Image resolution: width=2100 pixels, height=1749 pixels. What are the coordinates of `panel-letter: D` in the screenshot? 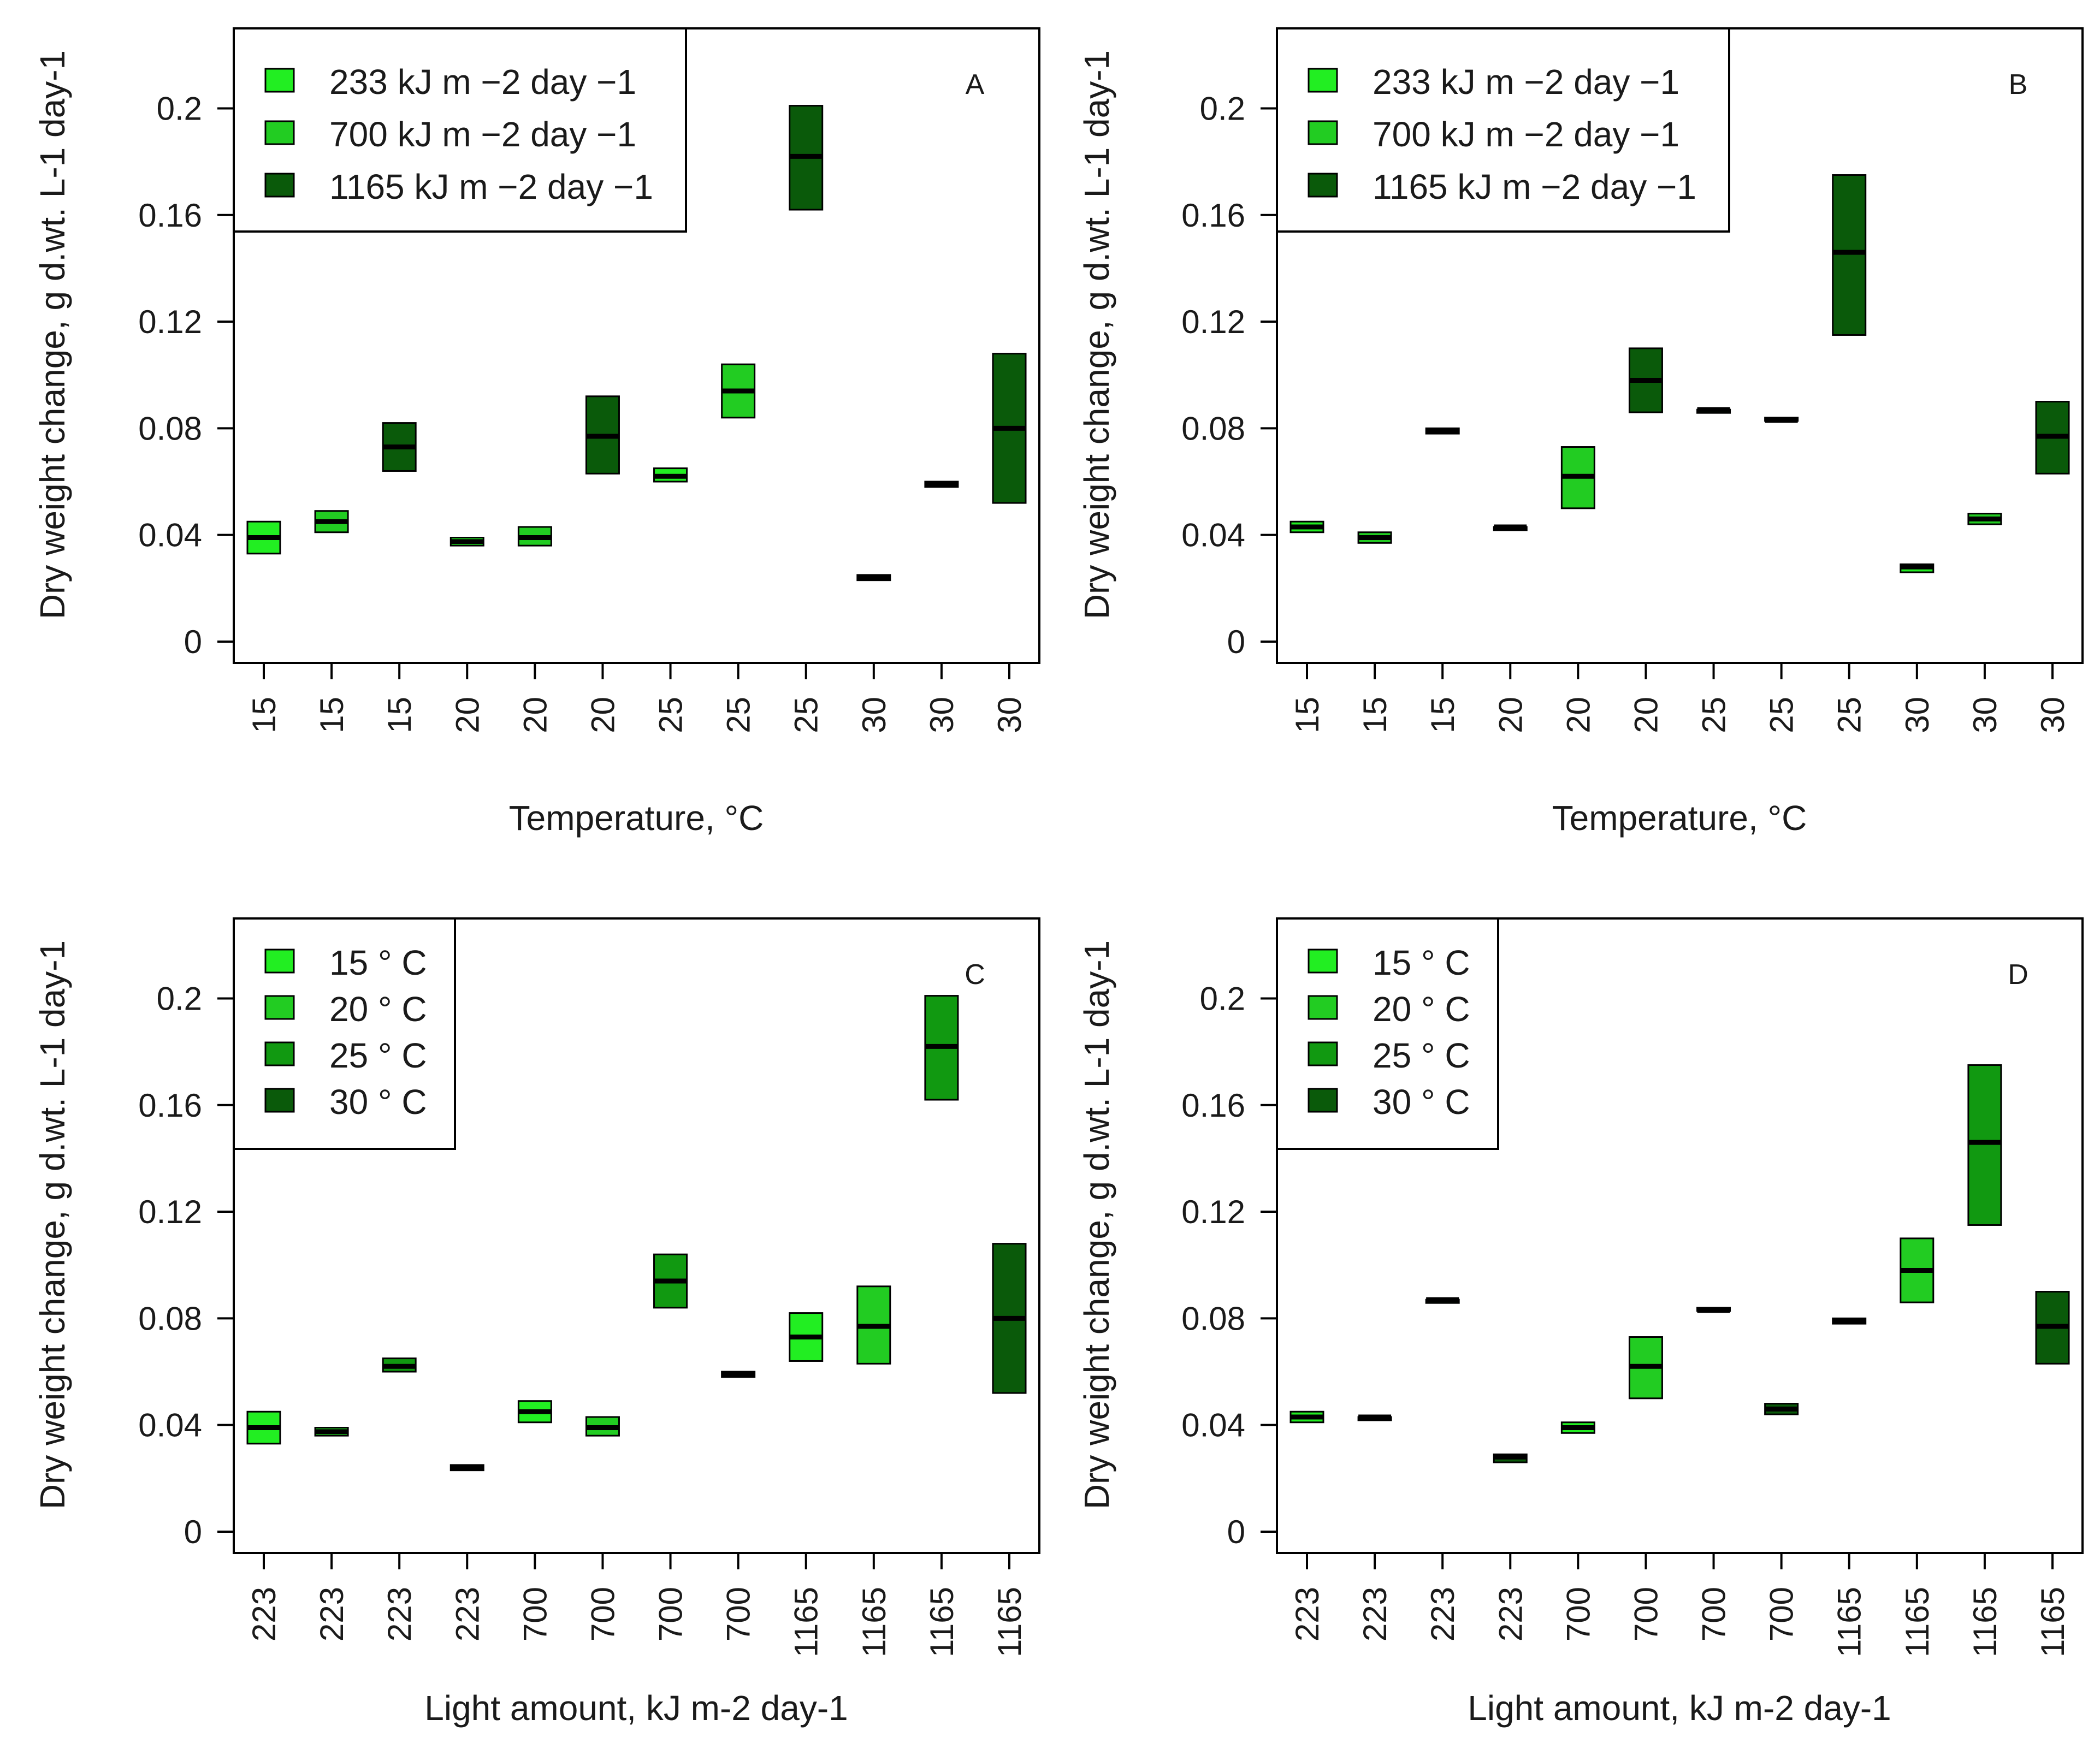 It's located at (2018, 975).